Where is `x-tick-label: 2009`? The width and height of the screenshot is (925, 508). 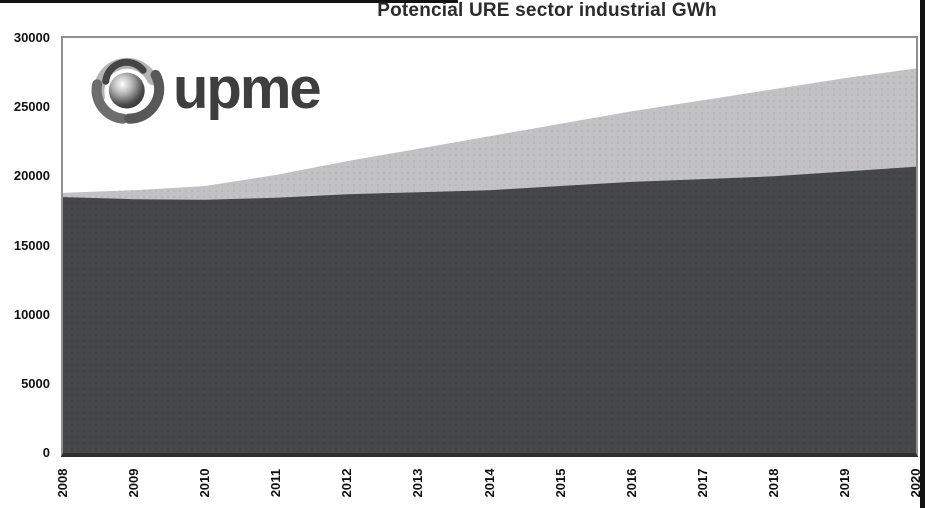 x-tick-label: 2009 is located at coordinates (134, 483).